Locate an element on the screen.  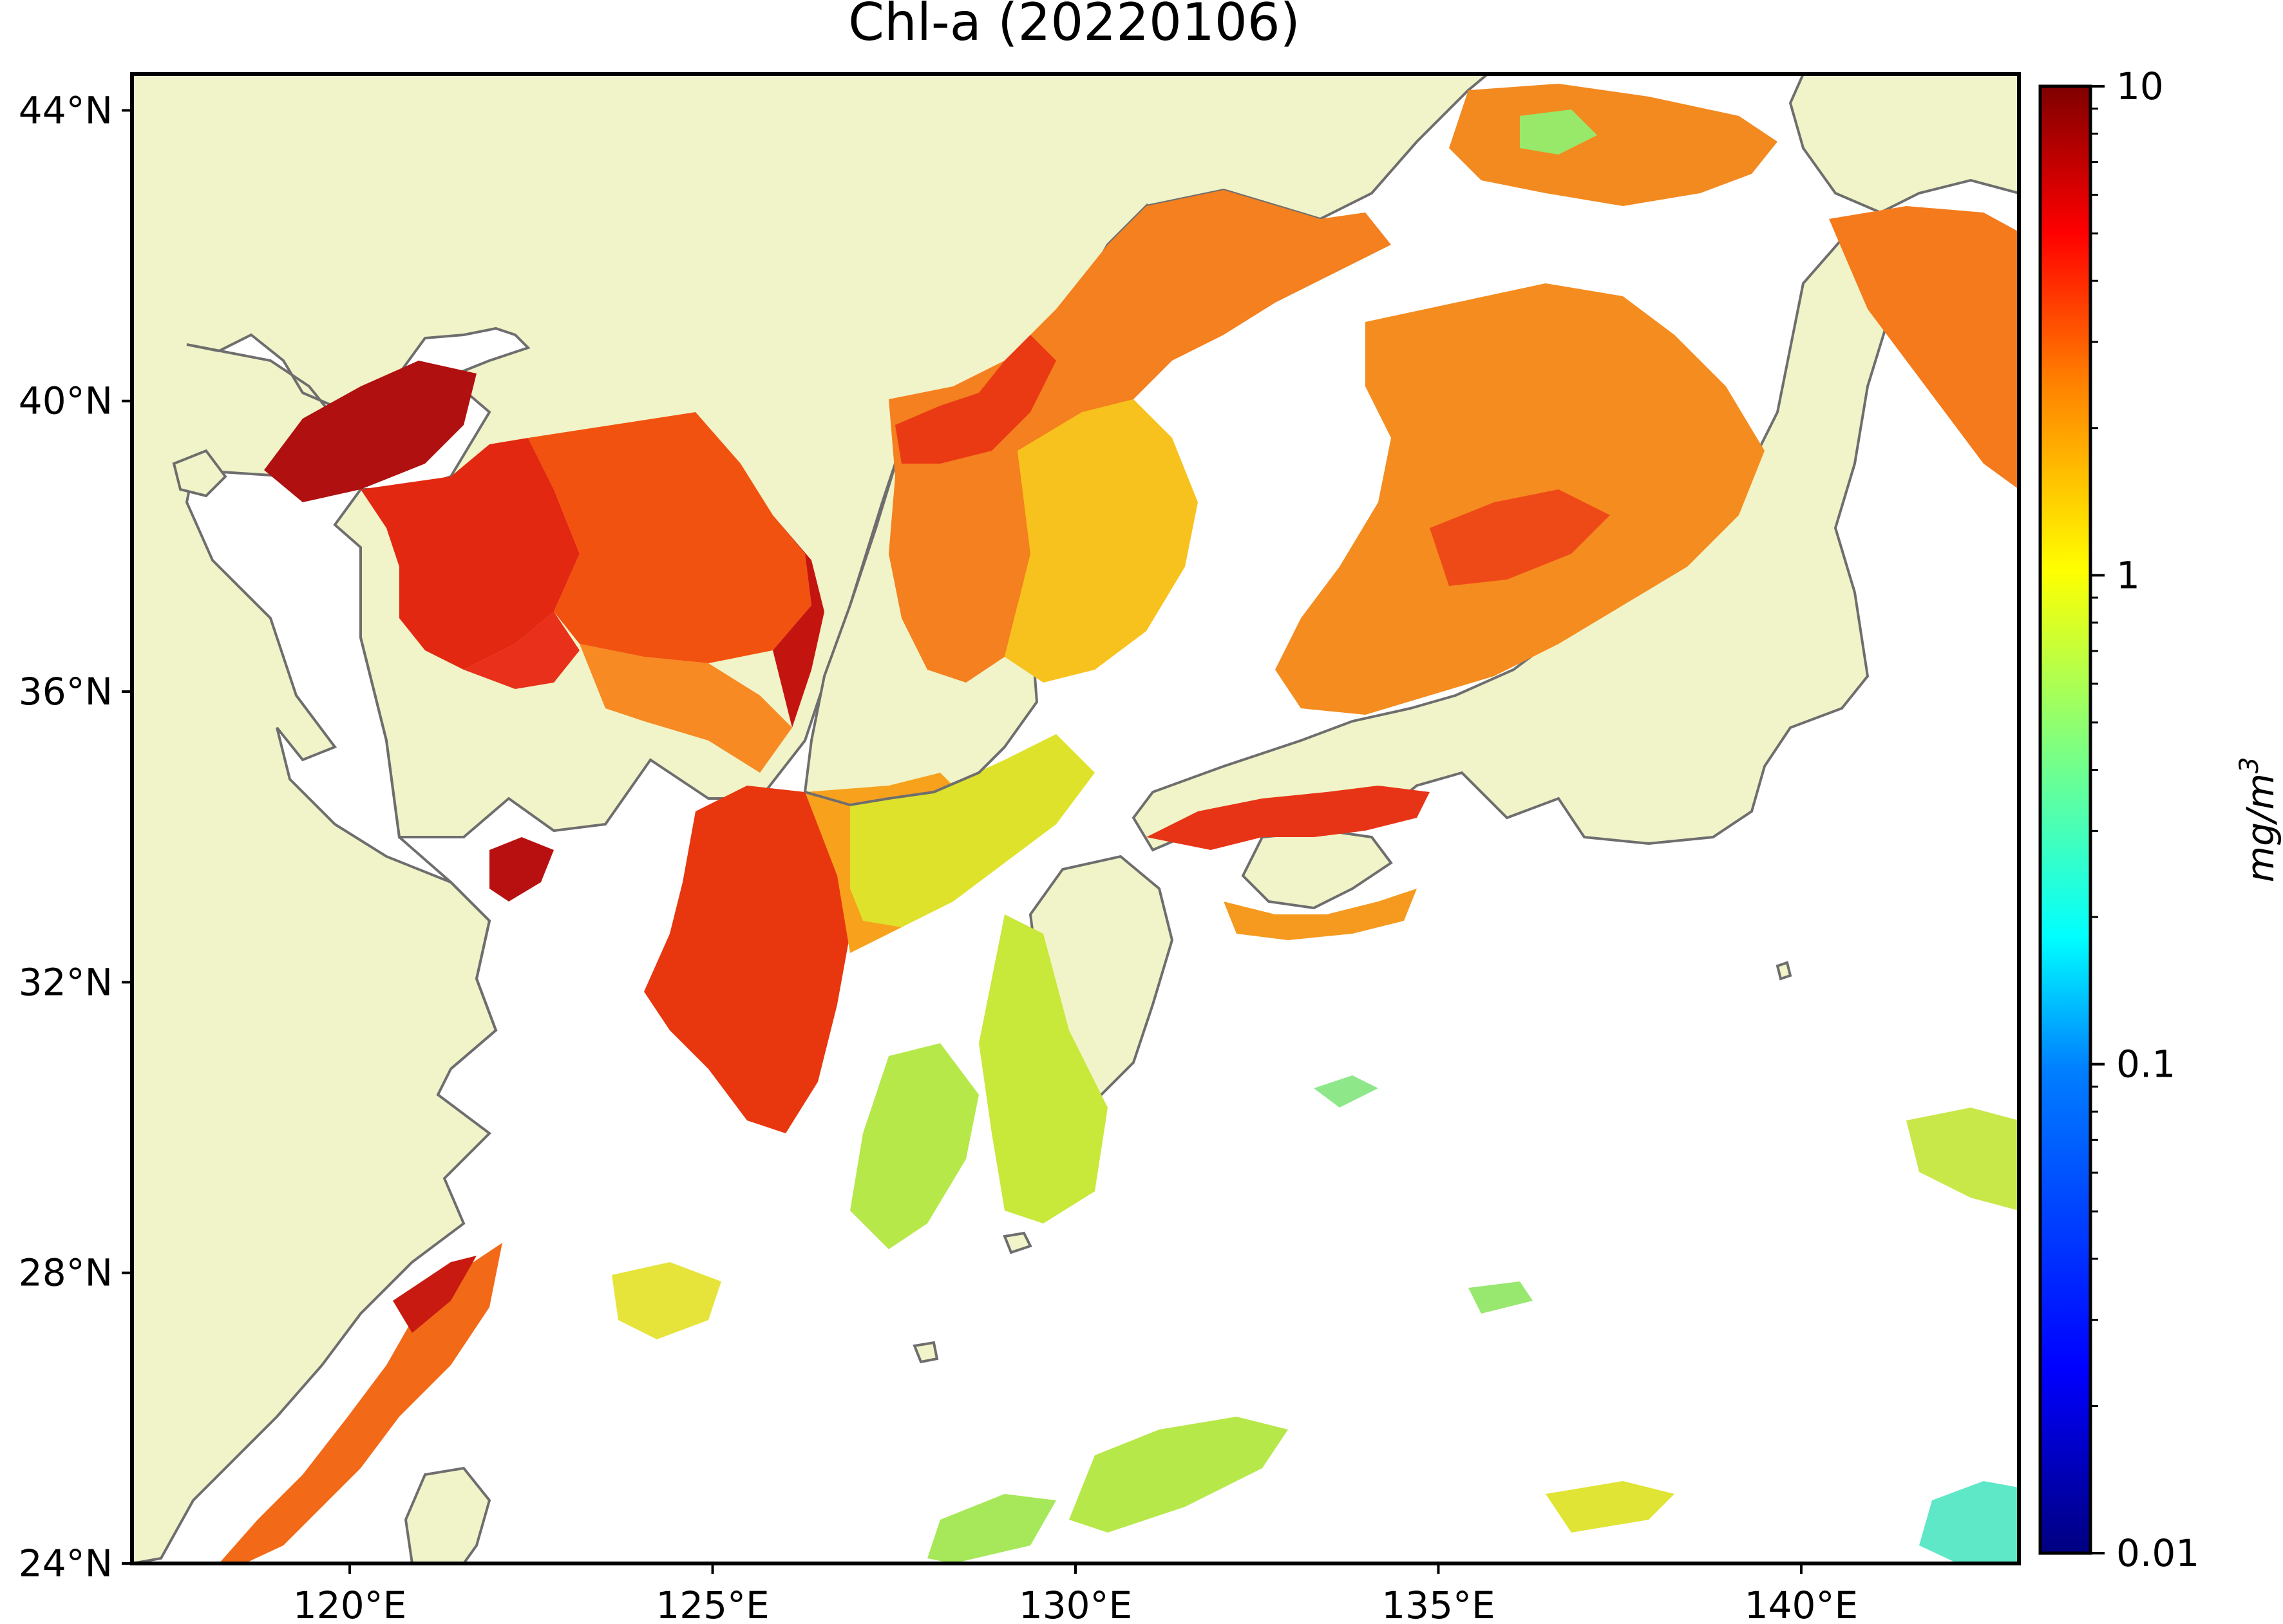
taiwan-island is located at coordinates (447, 1515).